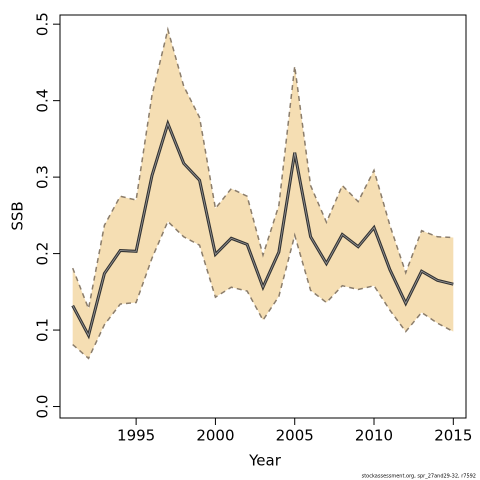  I want to click on x-tick-label: 2010, so click(374, 436).